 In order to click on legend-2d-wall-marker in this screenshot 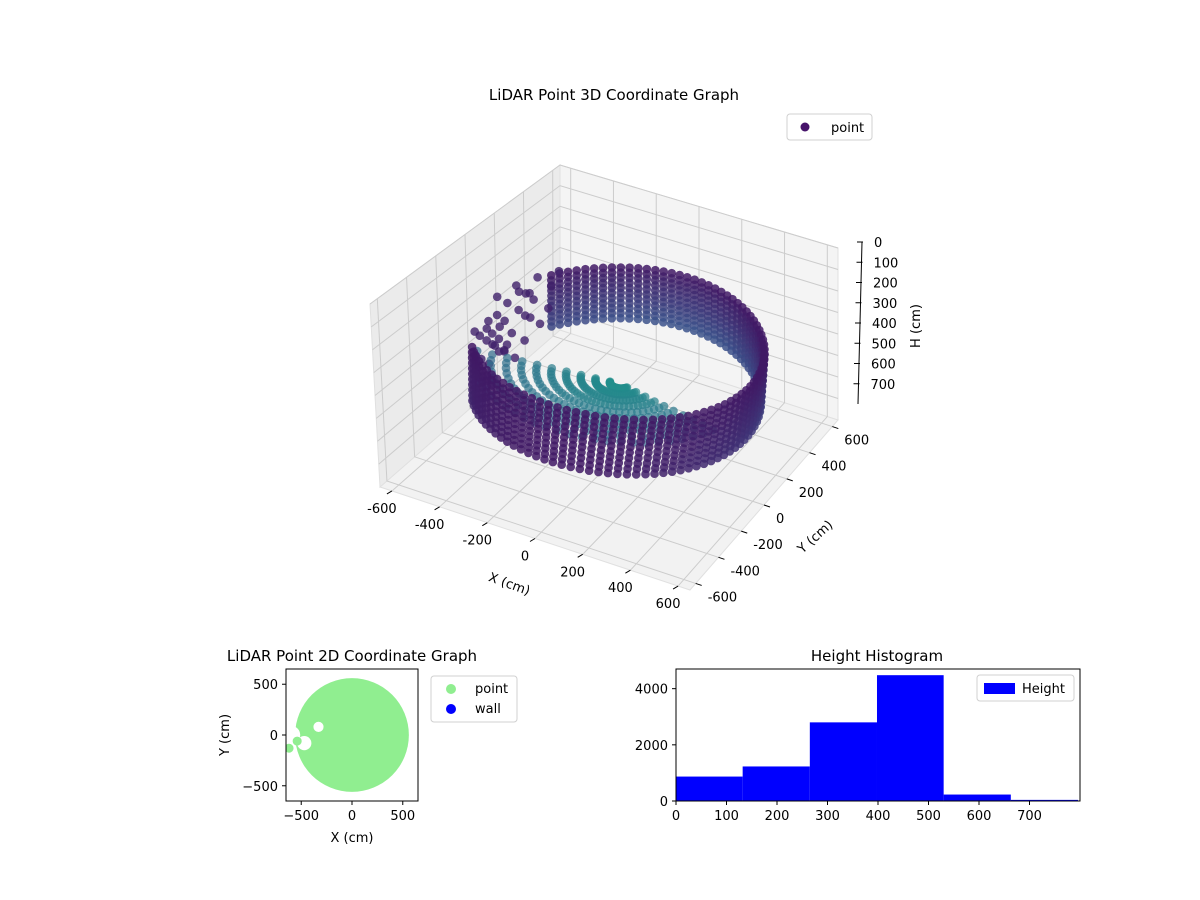, I will do `click(451, 709)`.